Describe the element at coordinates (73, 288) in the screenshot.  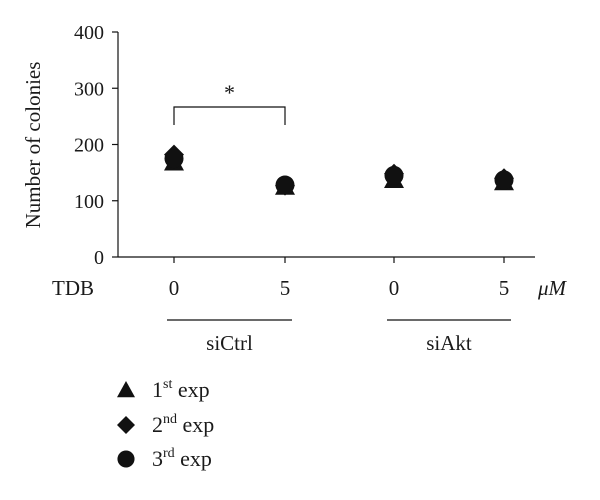
I see `x-row-label: TDB` at that location.